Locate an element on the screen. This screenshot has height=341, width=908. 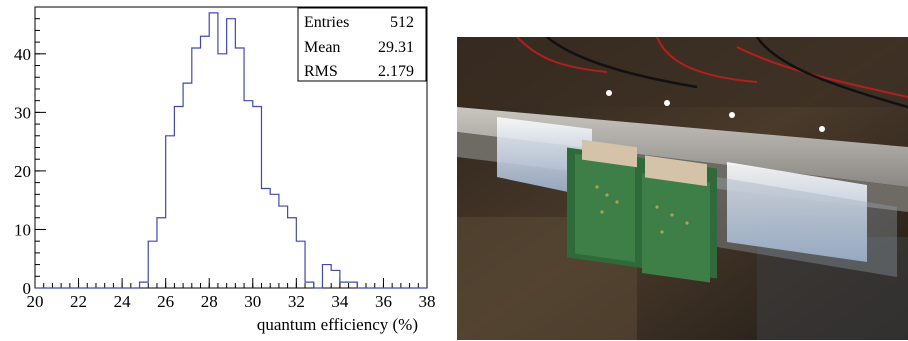
y-tick-label: 0 is located at coordinates (27, 288).